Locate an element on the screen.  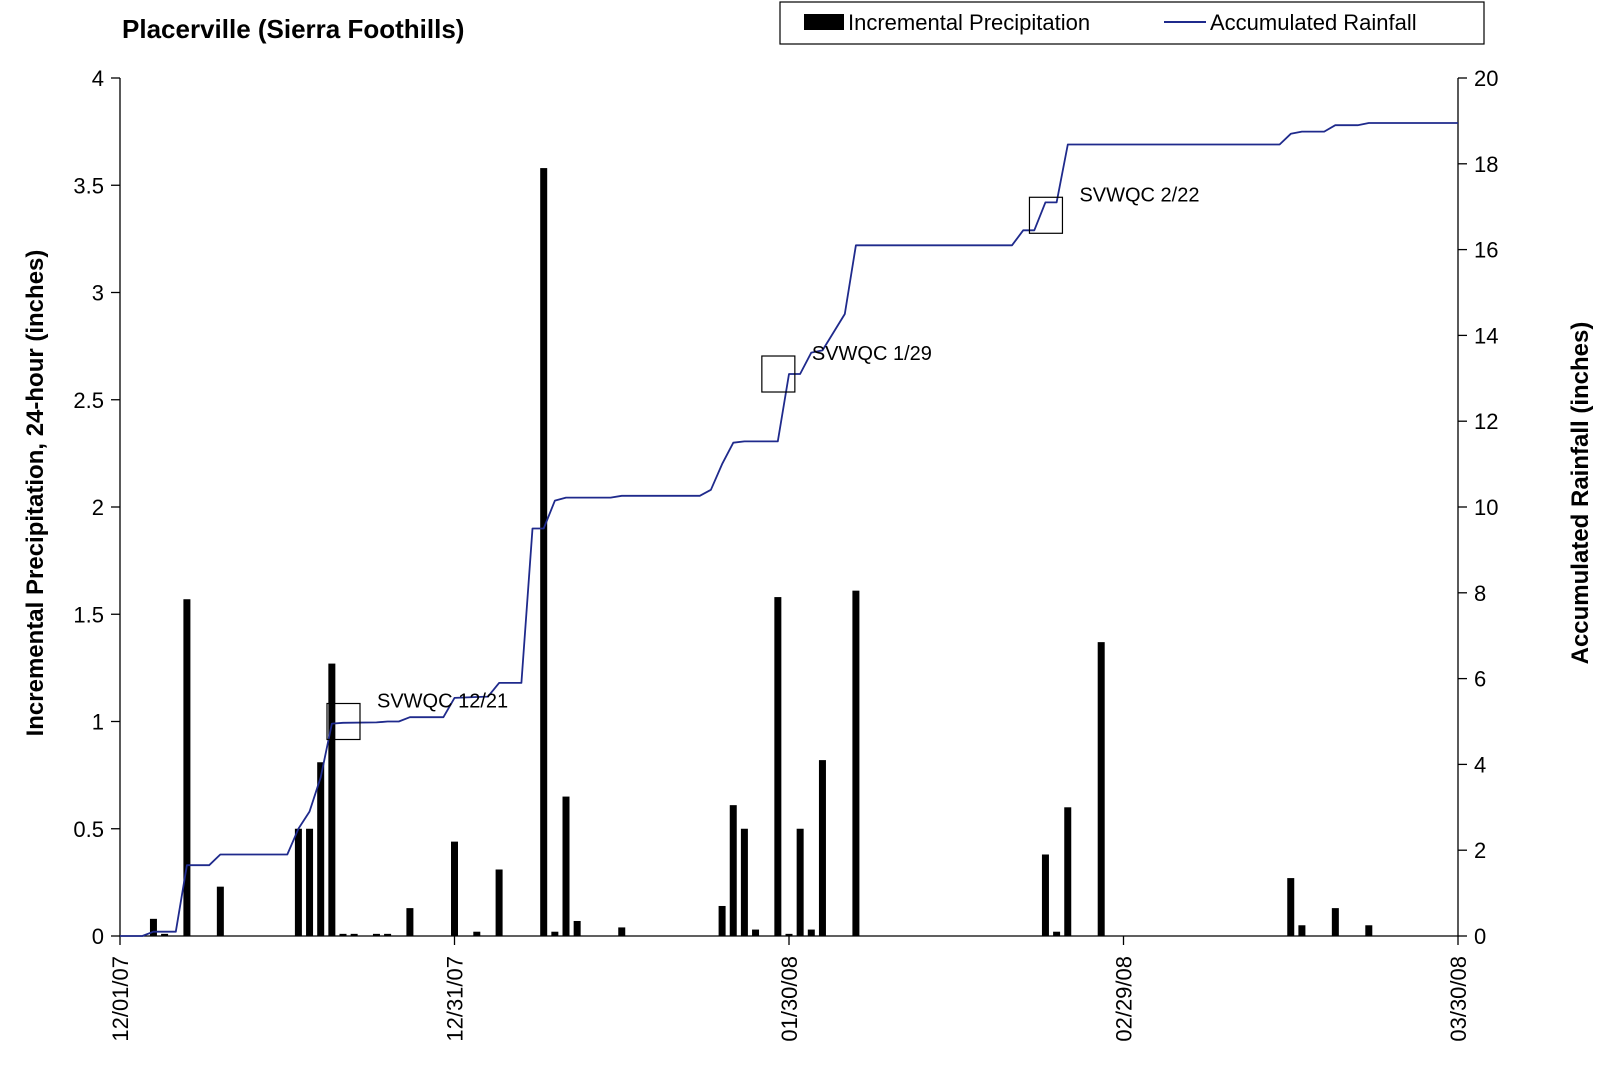
y-left-tick-label: 4 is located at coordinates (98, 78).